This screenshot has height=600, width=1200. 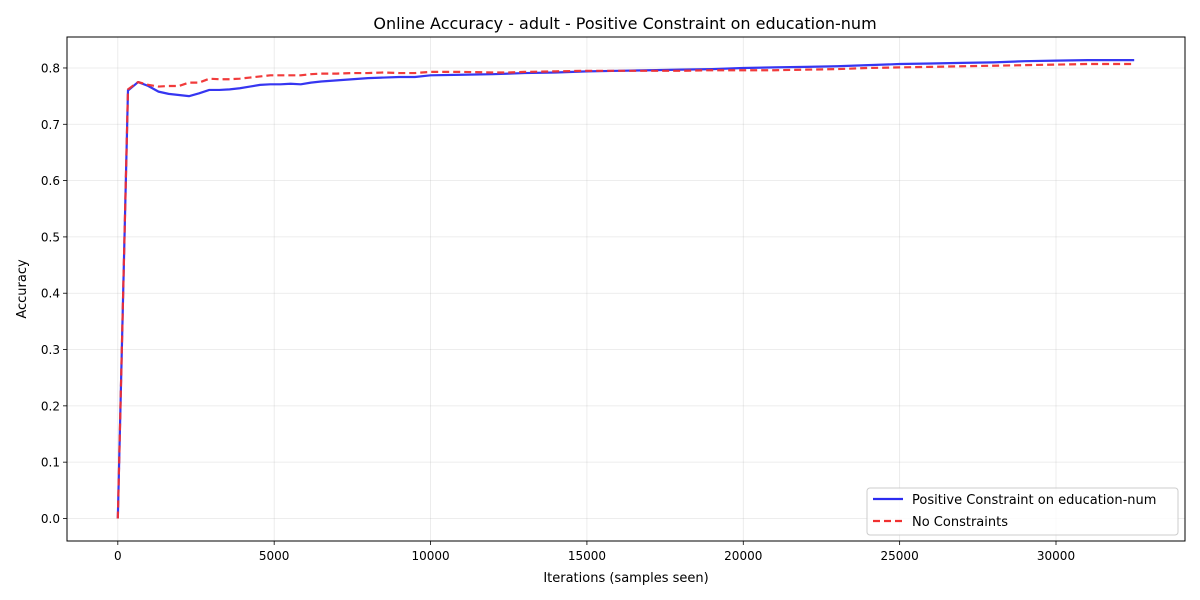 What do you see at coordinates (587, 556) in the screenshot?
I see `x-tick-label: 15000` at bounding box center [587, 556].